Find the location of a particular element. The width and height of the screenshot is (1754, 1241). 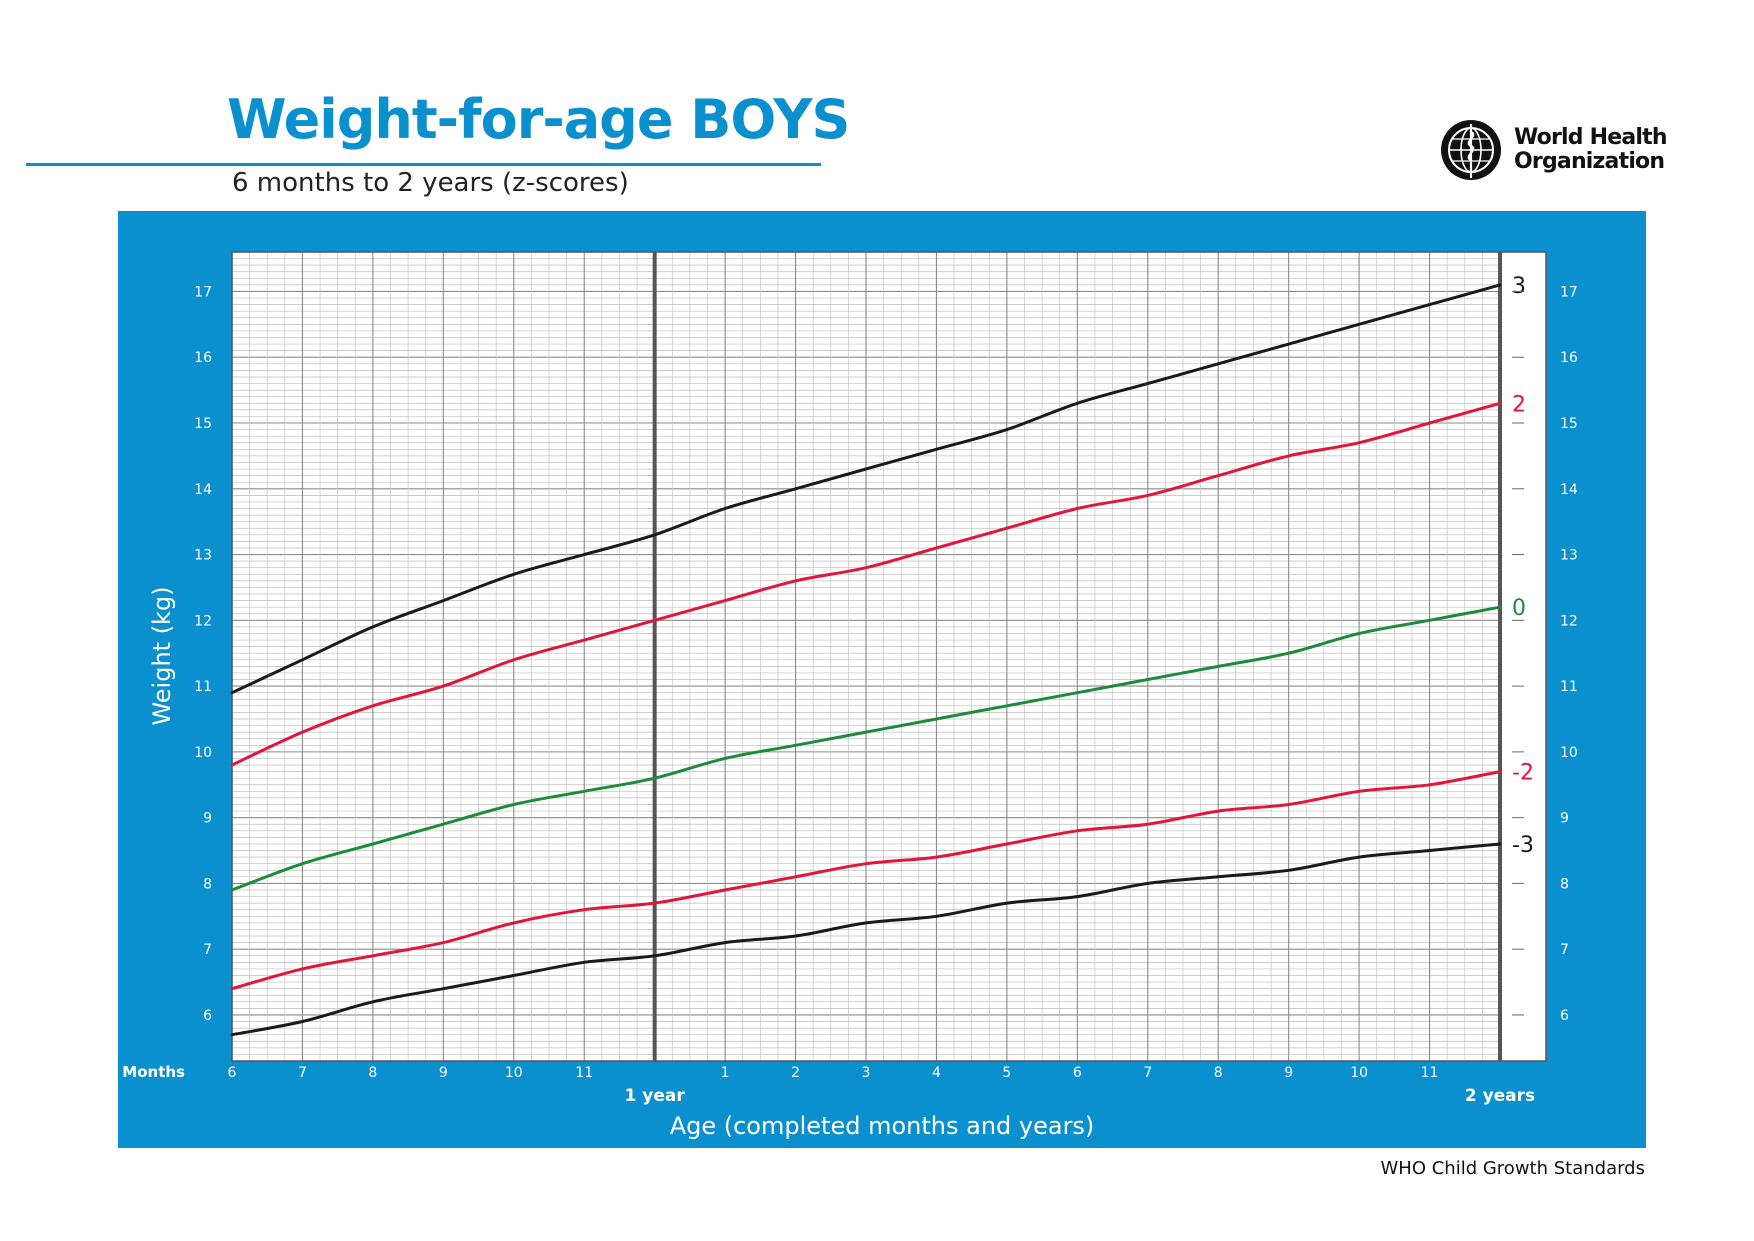

who-logo-line2: Organization is located at coordinates (1589, 161).